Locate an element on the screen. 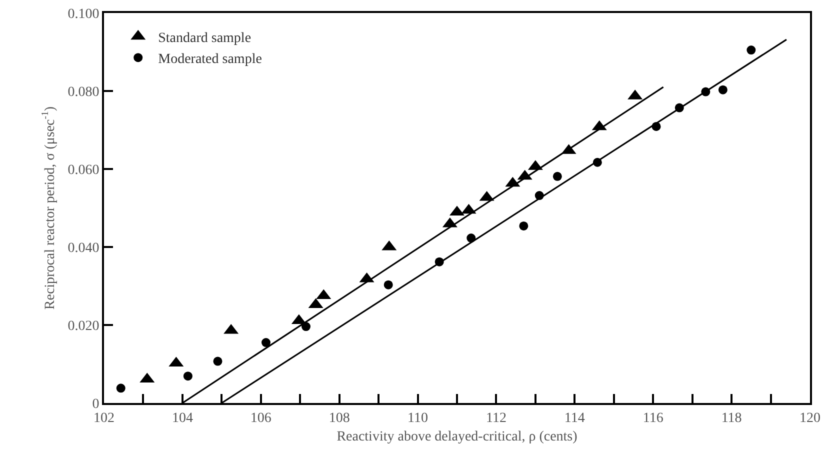  x-tick-label: 104 is located at coordinates (182, 418).